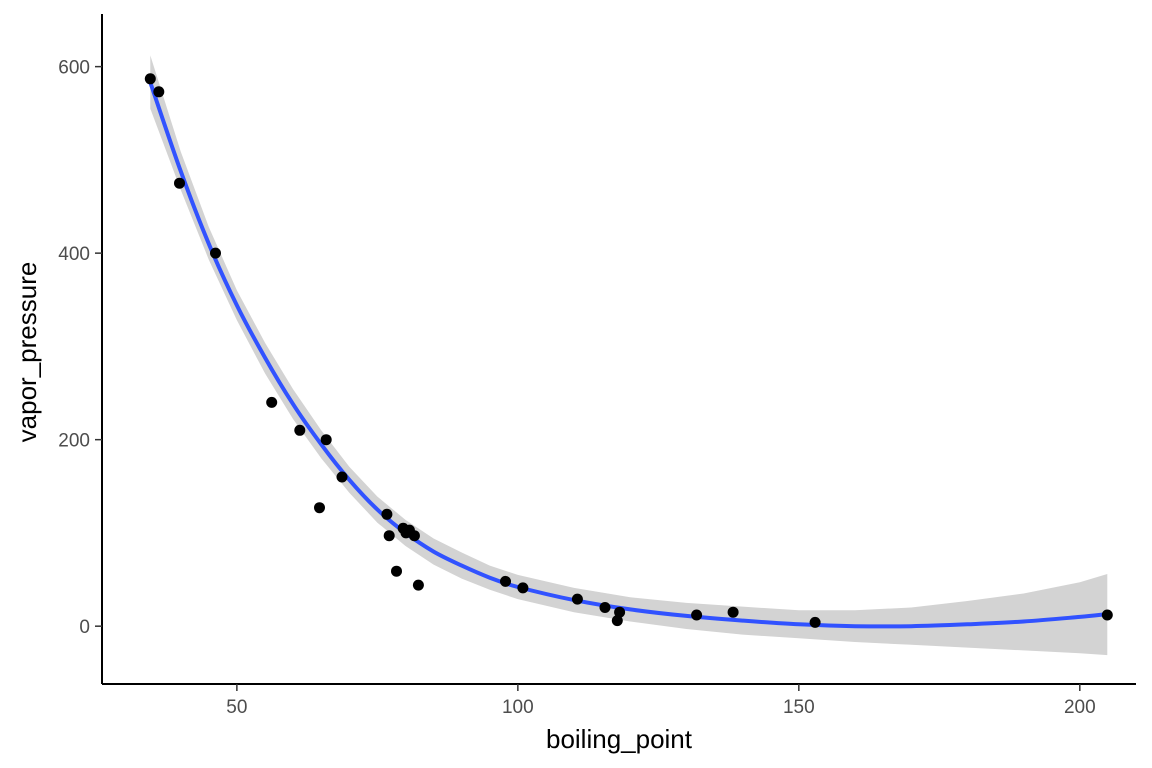 This screenshot has width=1152, height=768. I want to click on y-ticks: 0 200 400 600, so click(80, 348).